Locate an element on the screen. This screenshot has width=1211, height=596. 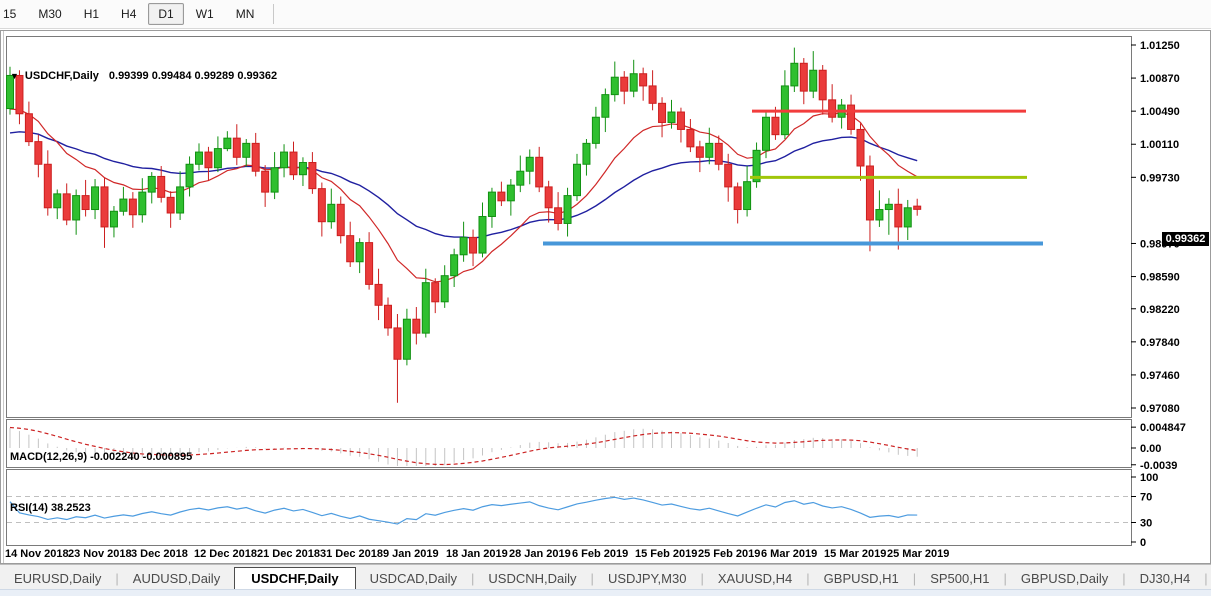
svg-text: 25 Mar 2019 is located at coordinates (918, 554).